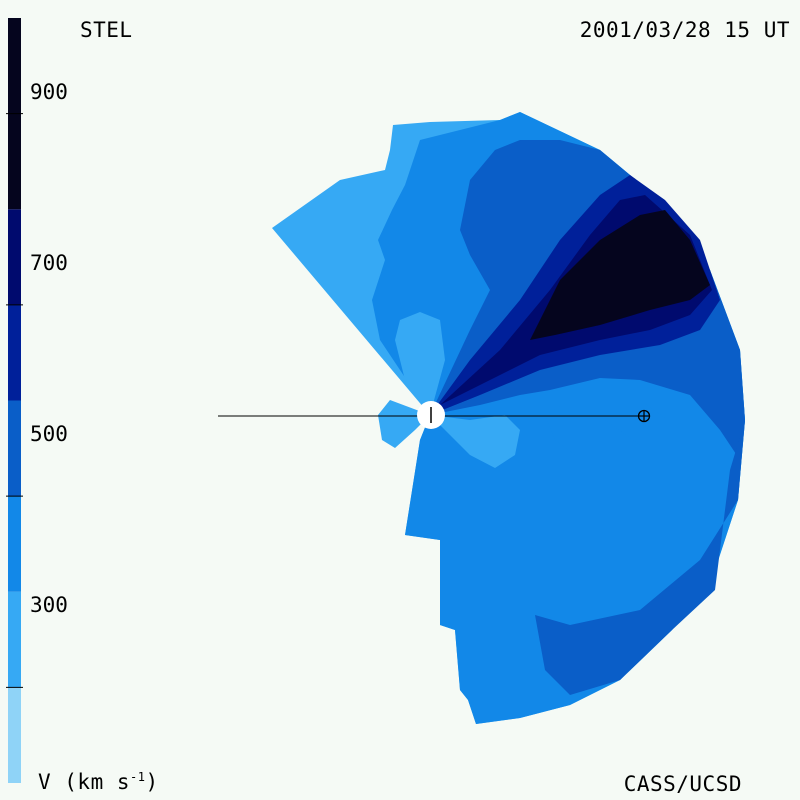  Describe the element at coordinates (49, 263) in the screenshot. I see `colorbar-tick-label: 700` at that location.